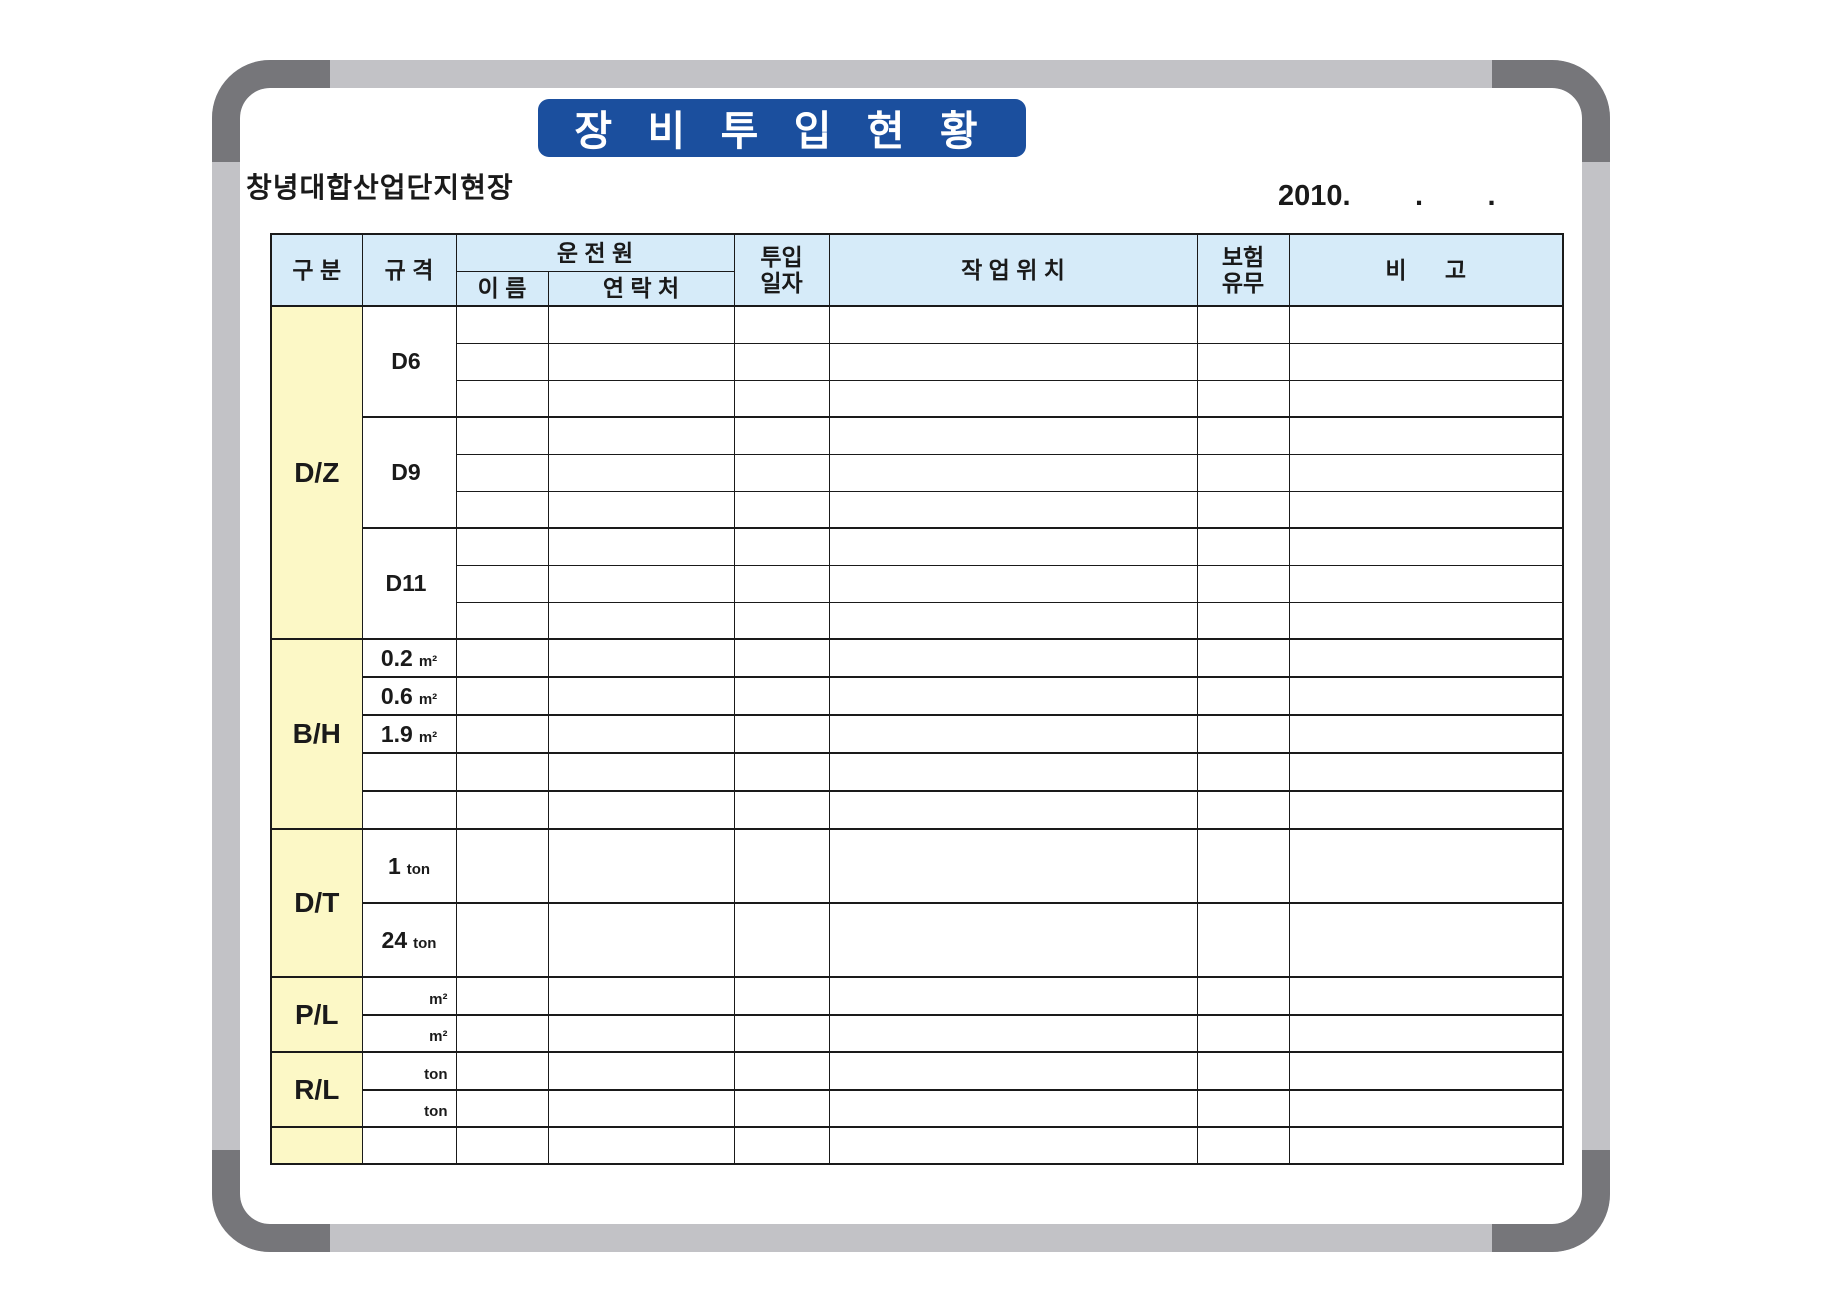 The width and height of the screenshot is (1844, 1304). What do you see at coordinates (1243, 270) in the screenshot?
I see `header-insurance: 보험 유무` at bounding box center [1243, 270].